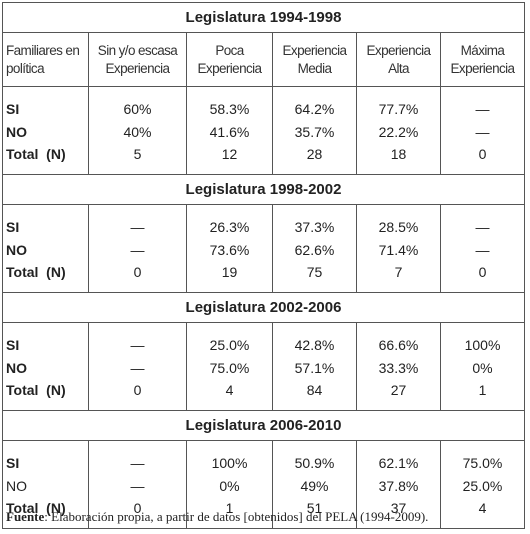  I want to click on data-row: NO —75.0% 57.1% 33.3% 0%, so click(263, 367).